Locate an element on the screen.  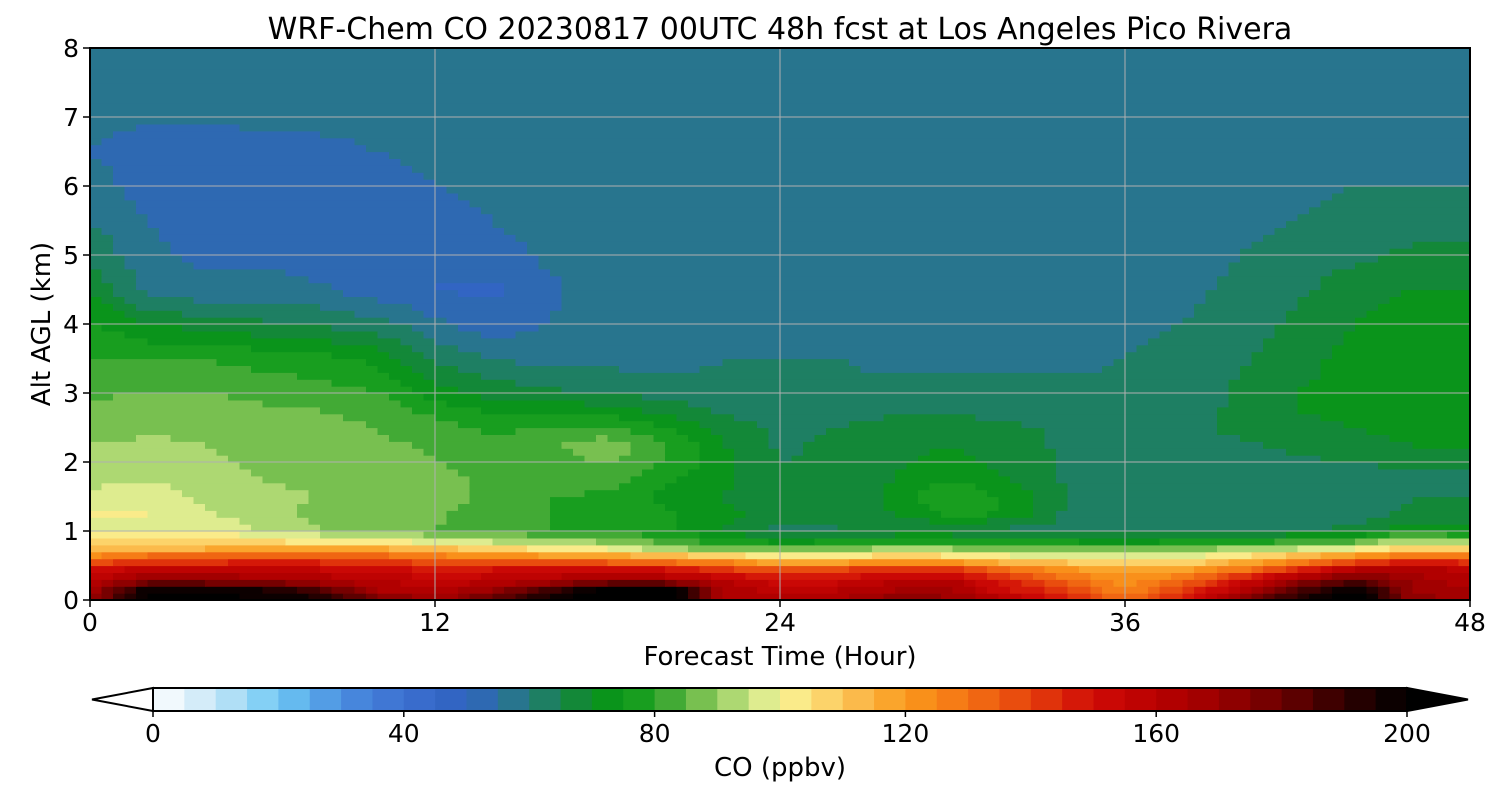
y-tick-label: 5 is located at coordinates (71, 255).